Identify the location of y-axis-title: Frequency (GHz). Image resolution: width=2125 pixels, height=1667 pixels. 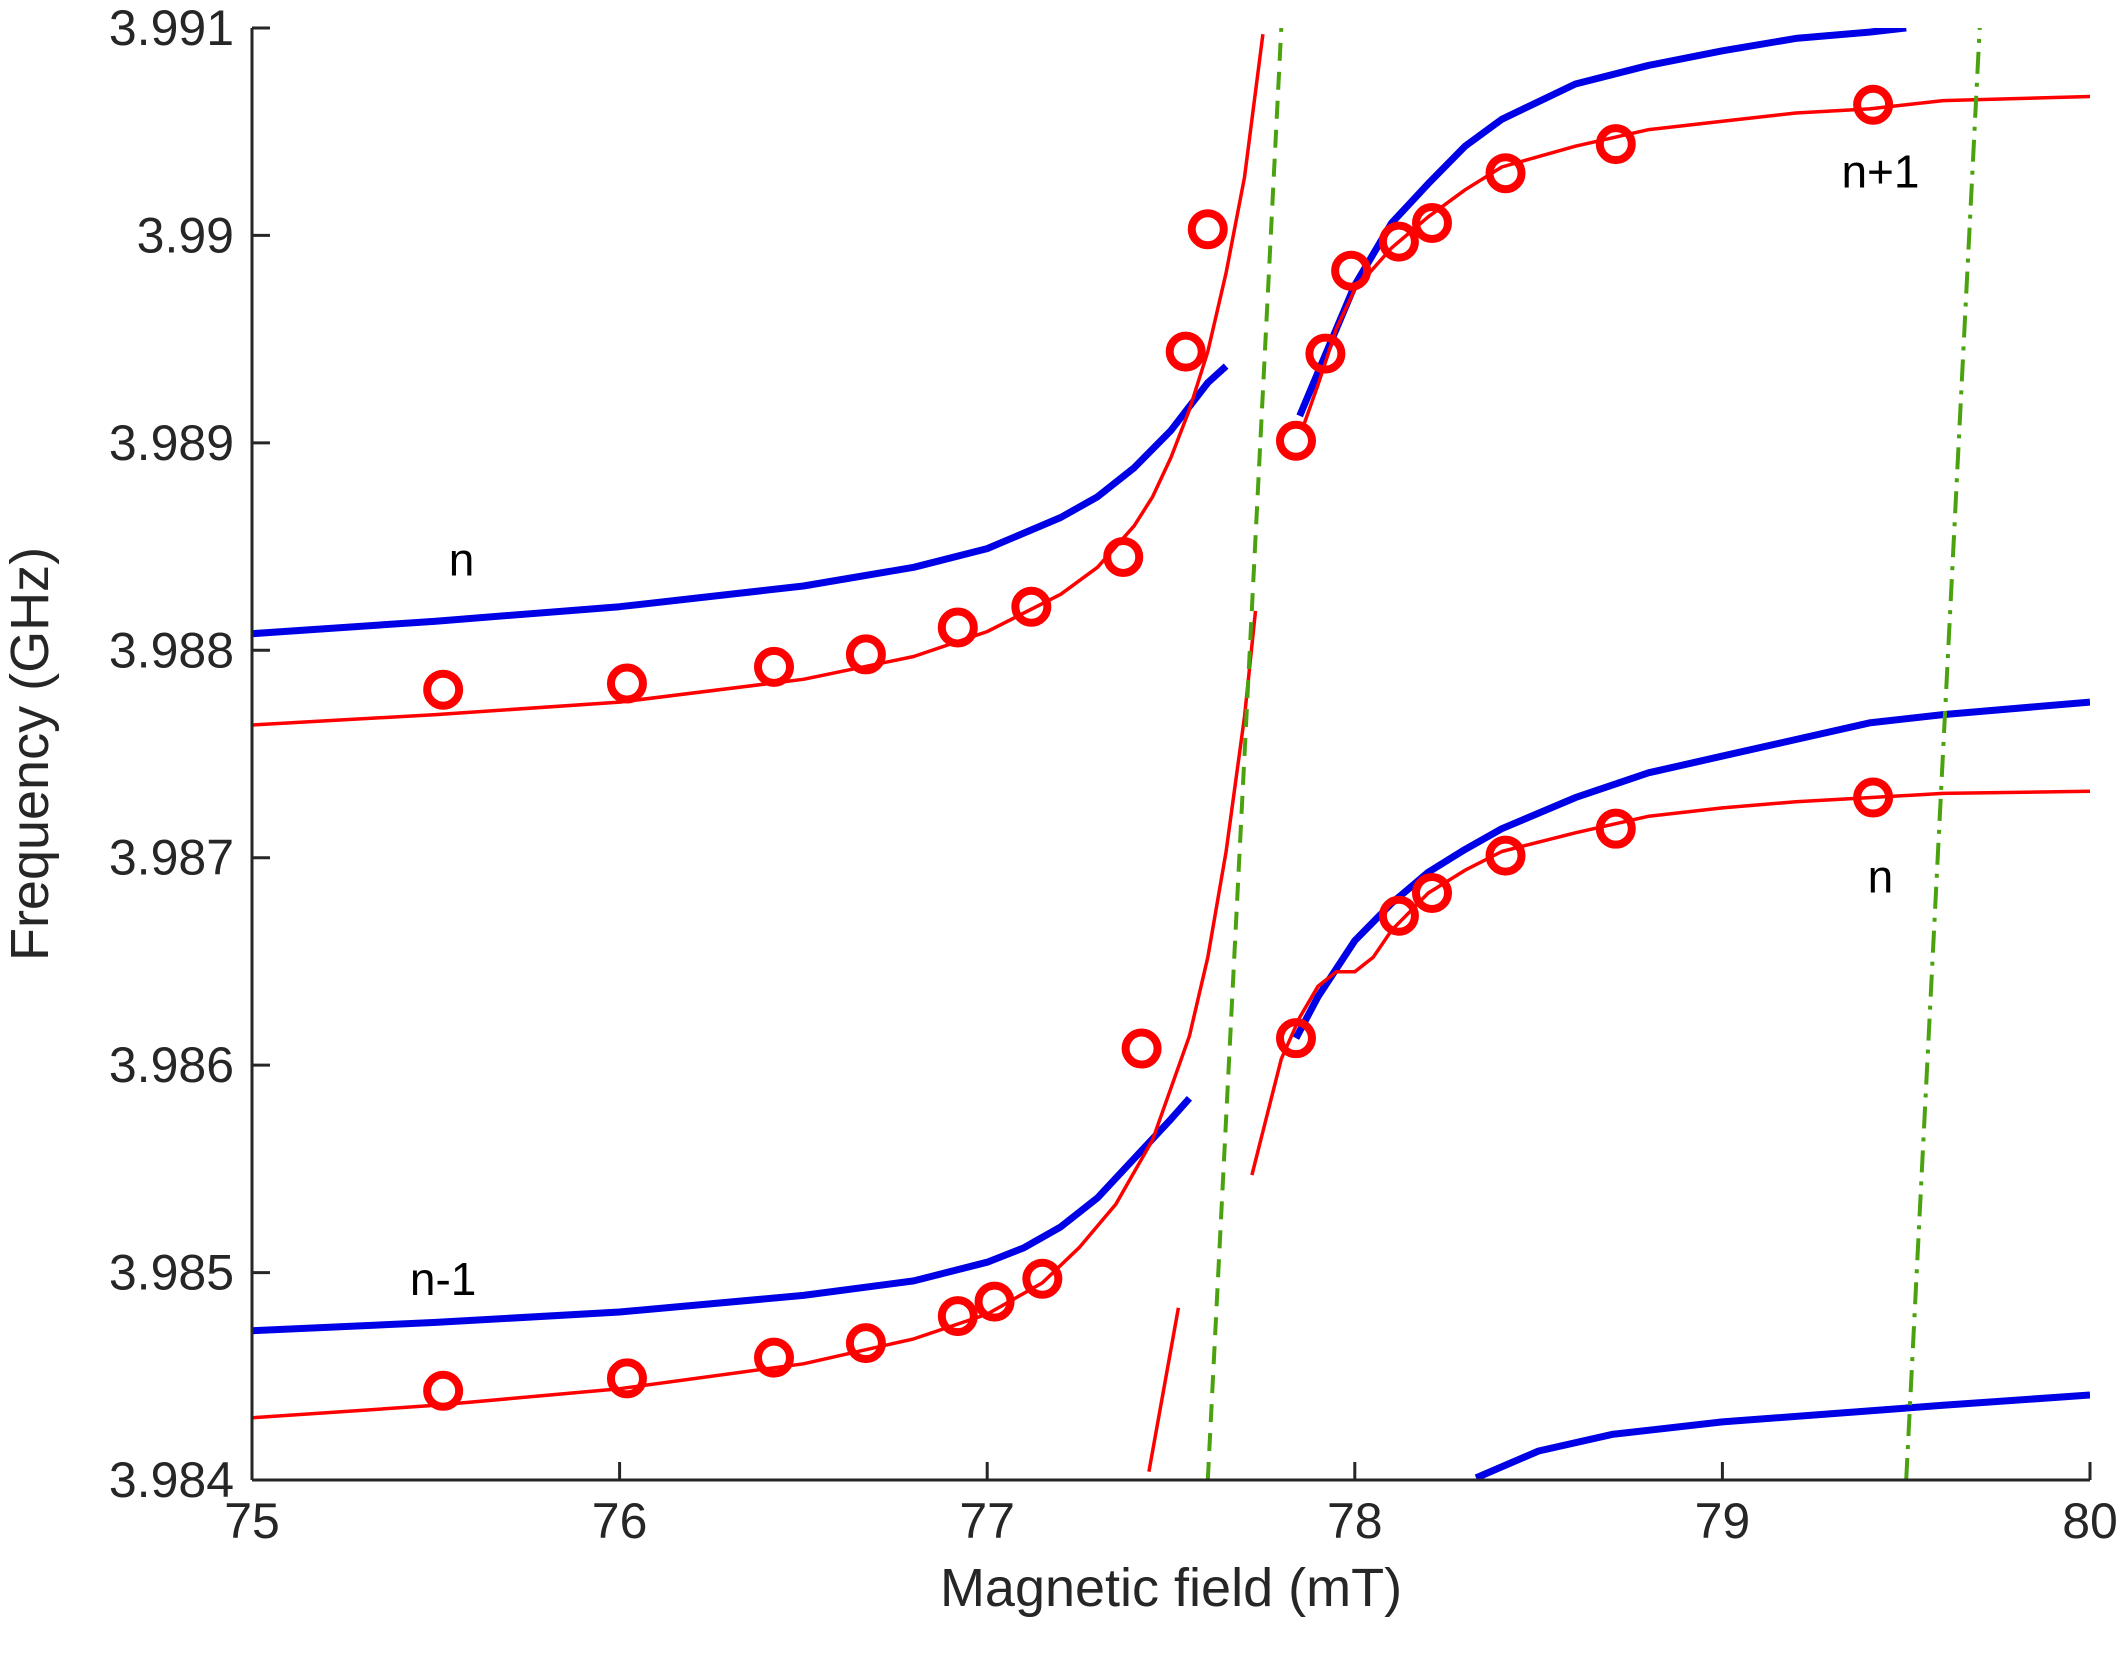
(30, 754).